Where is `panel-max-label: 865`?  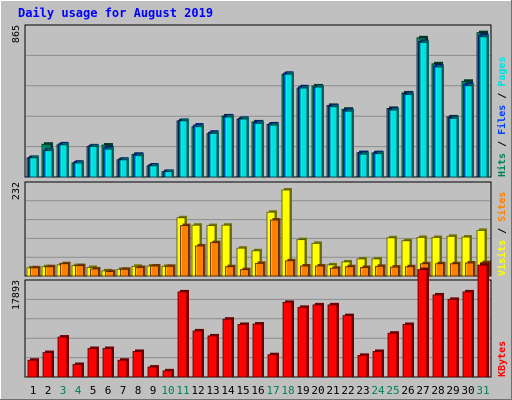 panel-max-label: 865 is located at coordinates (16, 34).